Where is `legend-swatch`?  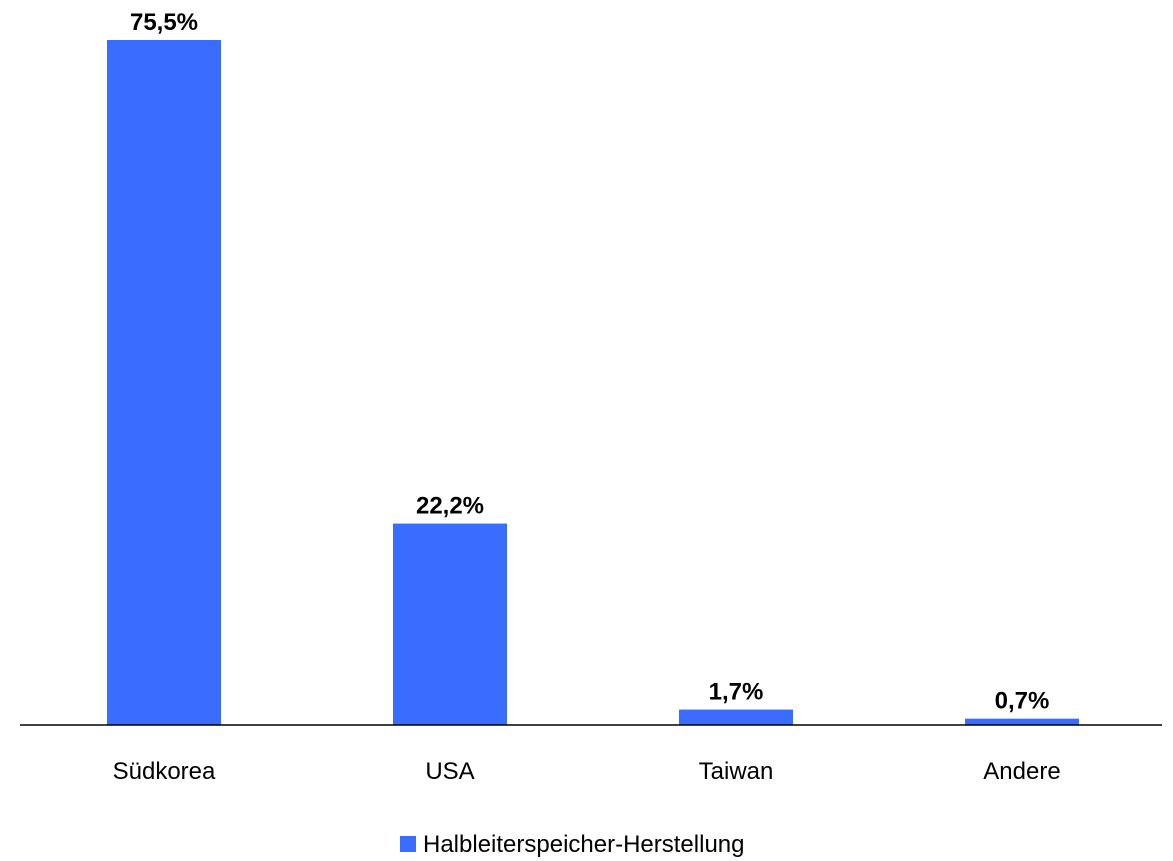
legend-swatch is located at coordinates (408, 844).